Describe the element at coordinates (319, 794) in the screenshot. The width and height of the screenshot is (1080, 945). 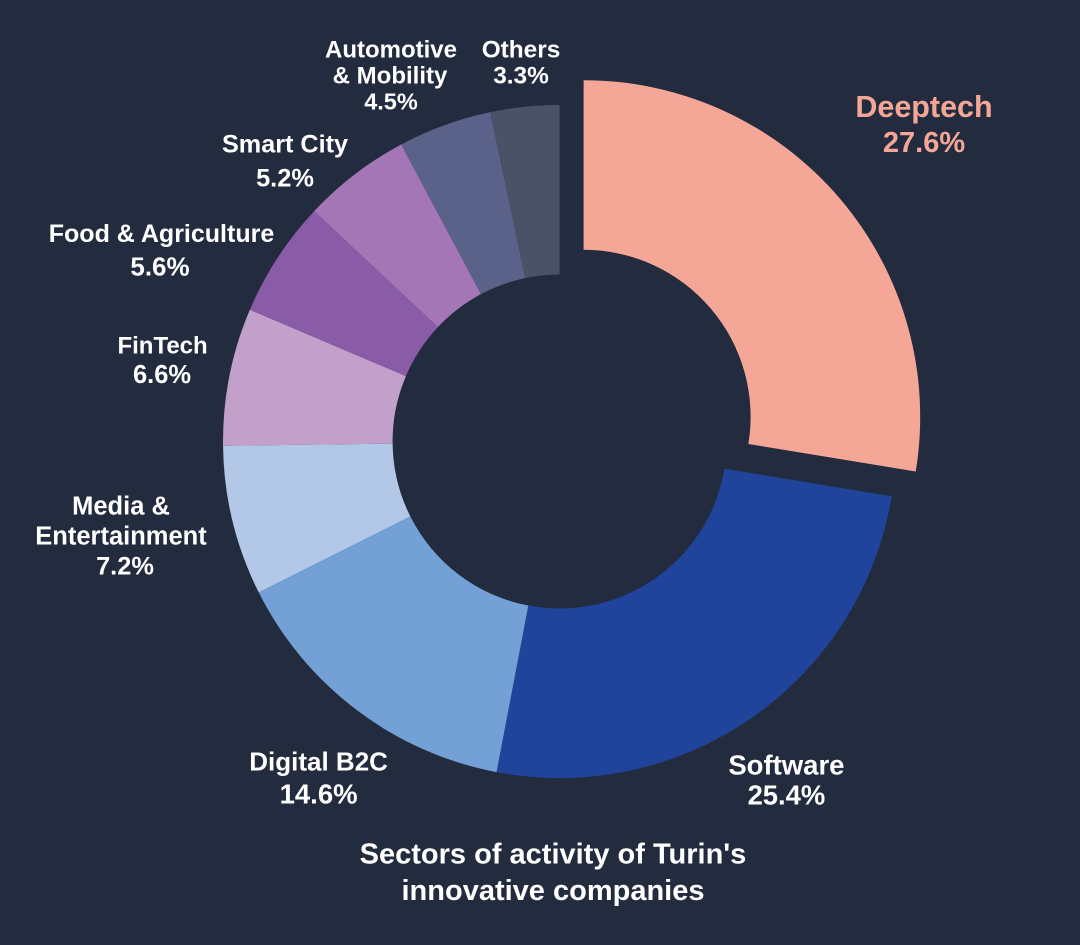
I see `svg-text: 14.6%` at that location.